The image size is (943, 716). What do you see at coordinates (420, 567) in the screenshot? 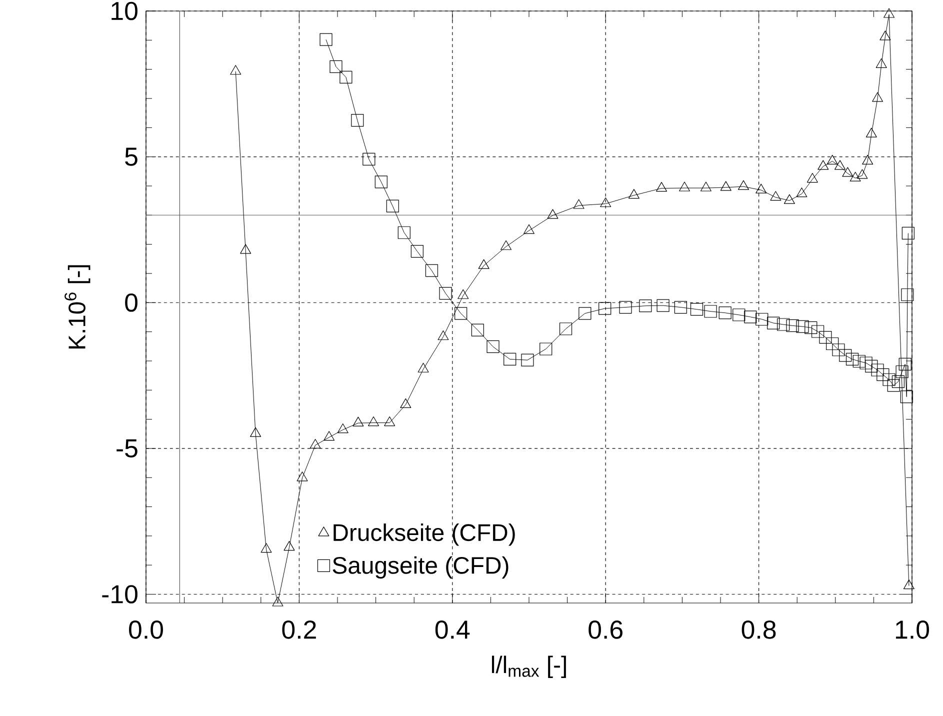
I see `legend-label: Saugseite (CFD)` at bounding box center [420, 567].